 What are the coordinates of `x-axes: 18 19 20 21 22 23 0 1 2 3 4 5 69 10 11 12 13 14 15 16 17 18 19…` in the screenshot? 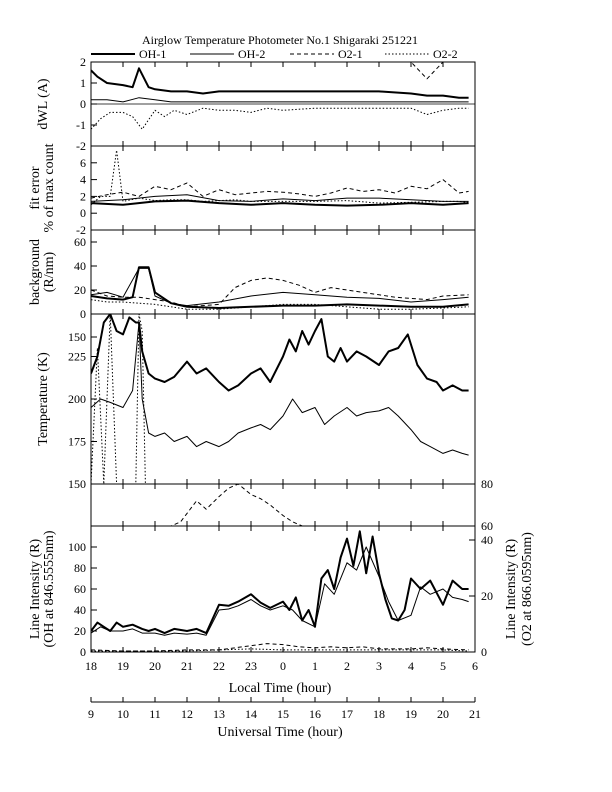 It's located at (283, 690).